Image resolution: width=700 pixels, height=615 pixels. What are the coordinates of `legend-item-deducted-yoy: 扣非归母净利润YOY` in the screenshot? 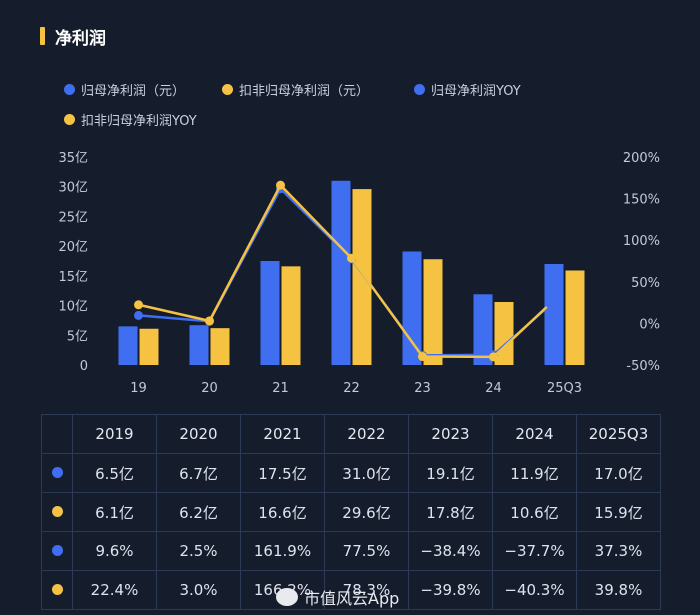 It's located at (130, 119).